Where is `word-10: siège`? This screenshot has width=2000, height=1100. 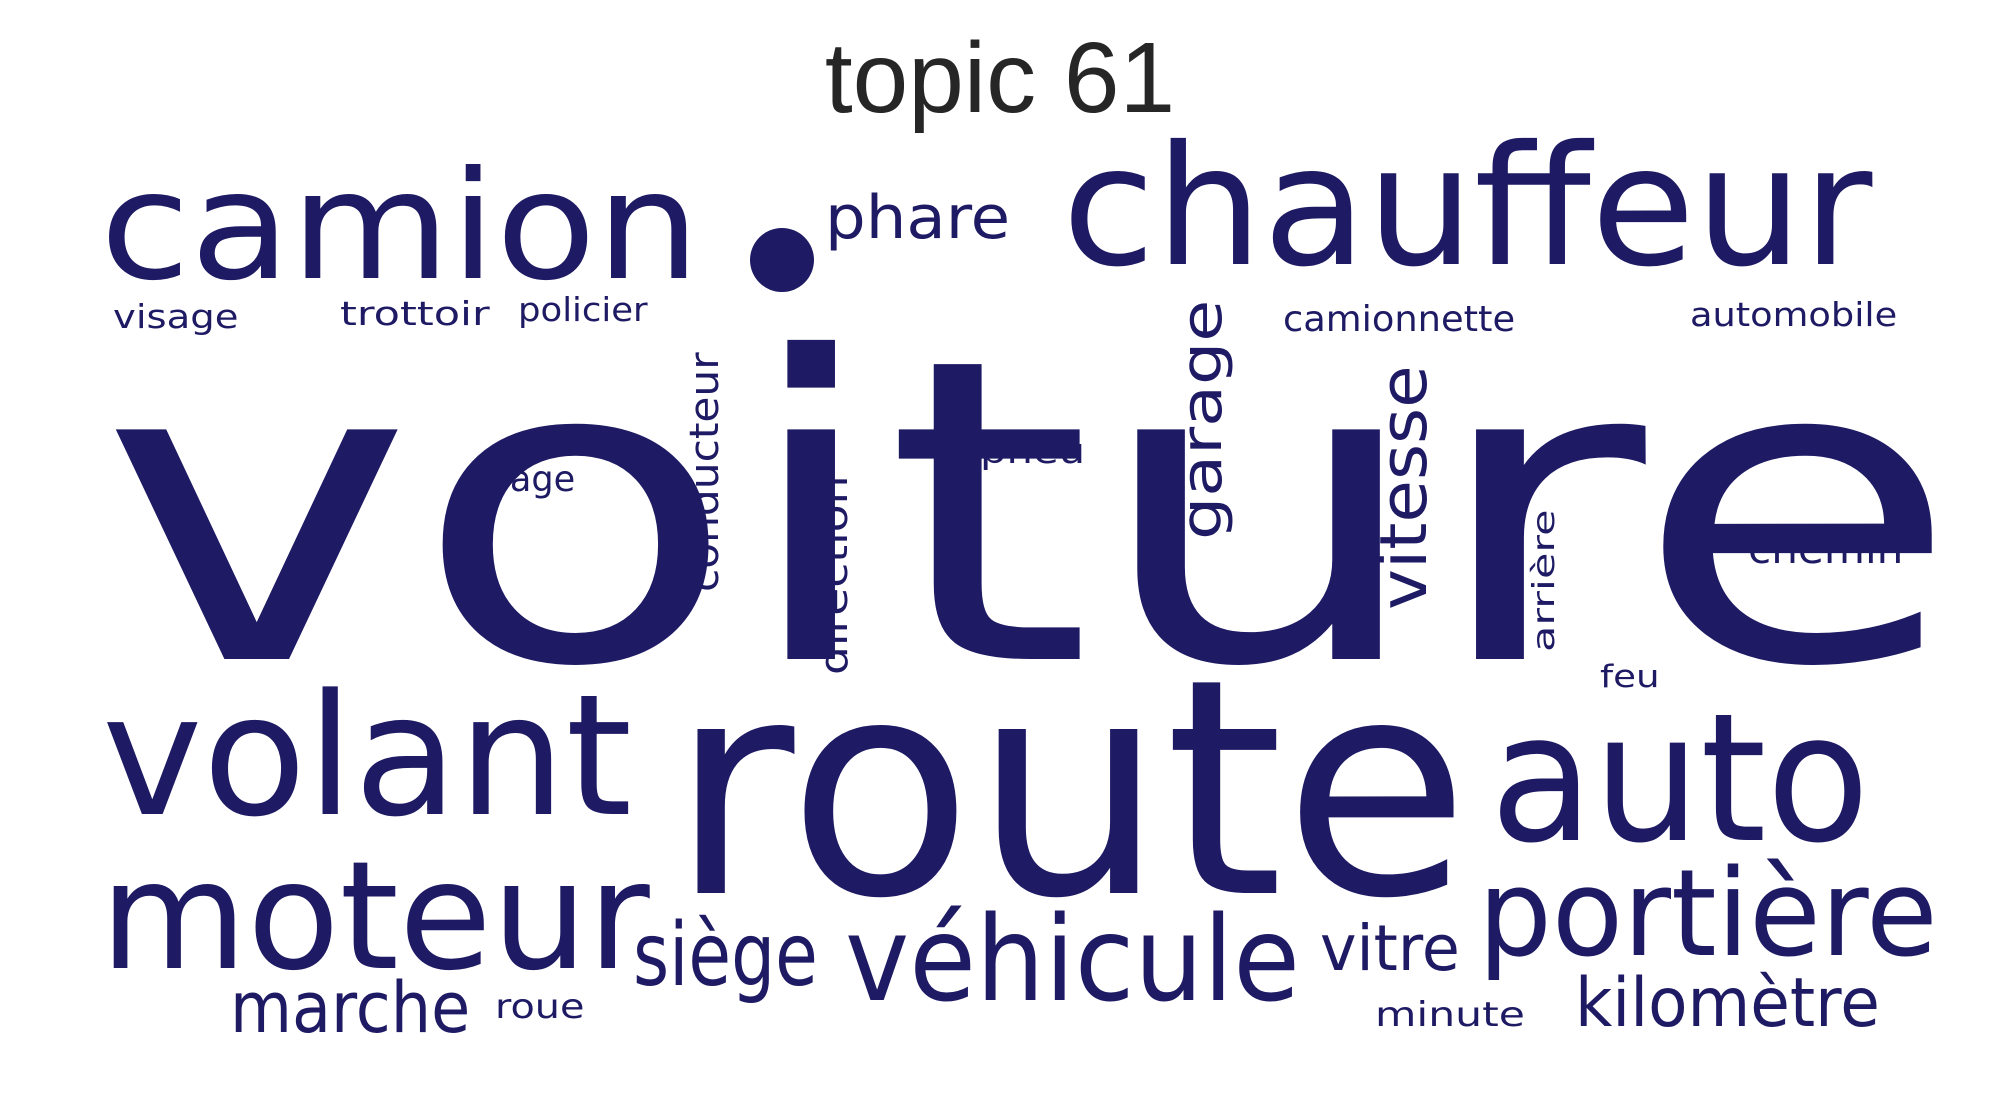 word-10: siège is located at coordinates (725, 955).